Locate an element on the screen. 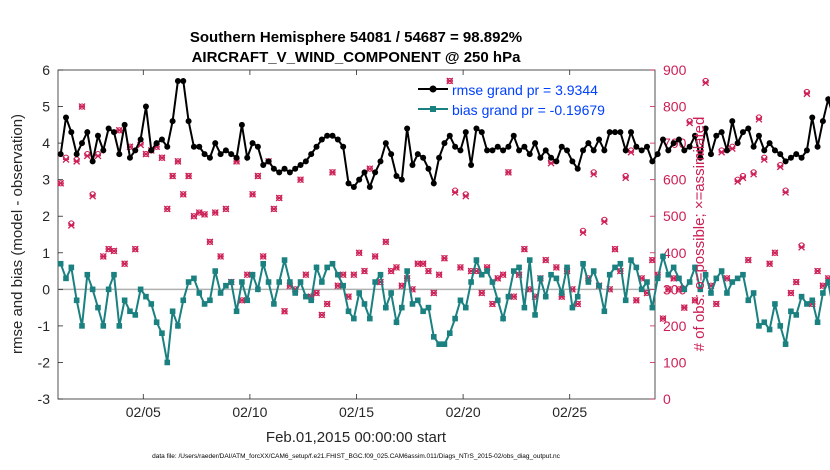 Image resolution: width=830 pixels, height=470 pixels. y-right-tick-label: 400 is located at coordinates (675, 253).